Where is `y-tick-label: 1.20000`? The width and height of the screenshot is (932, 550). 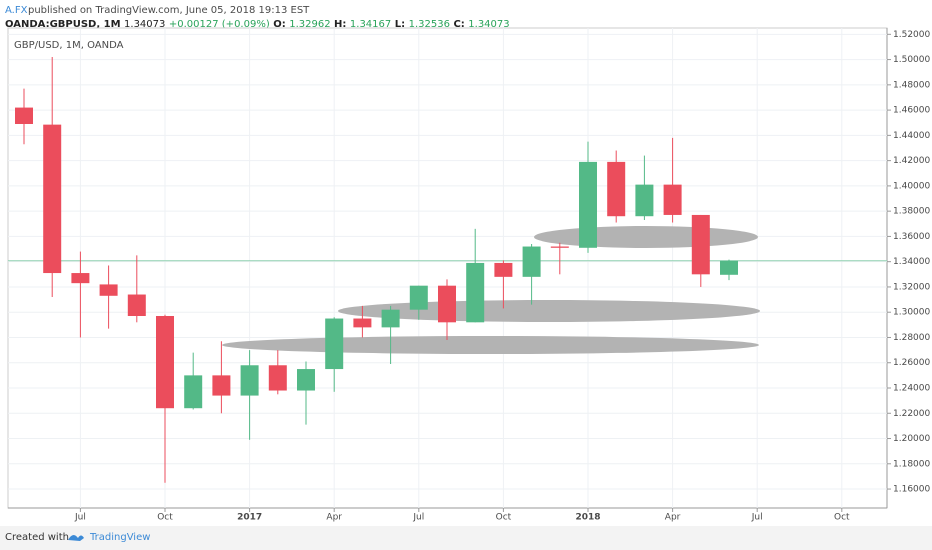
y-tick-label: 1.20000 is located at coordinates (911, 439).